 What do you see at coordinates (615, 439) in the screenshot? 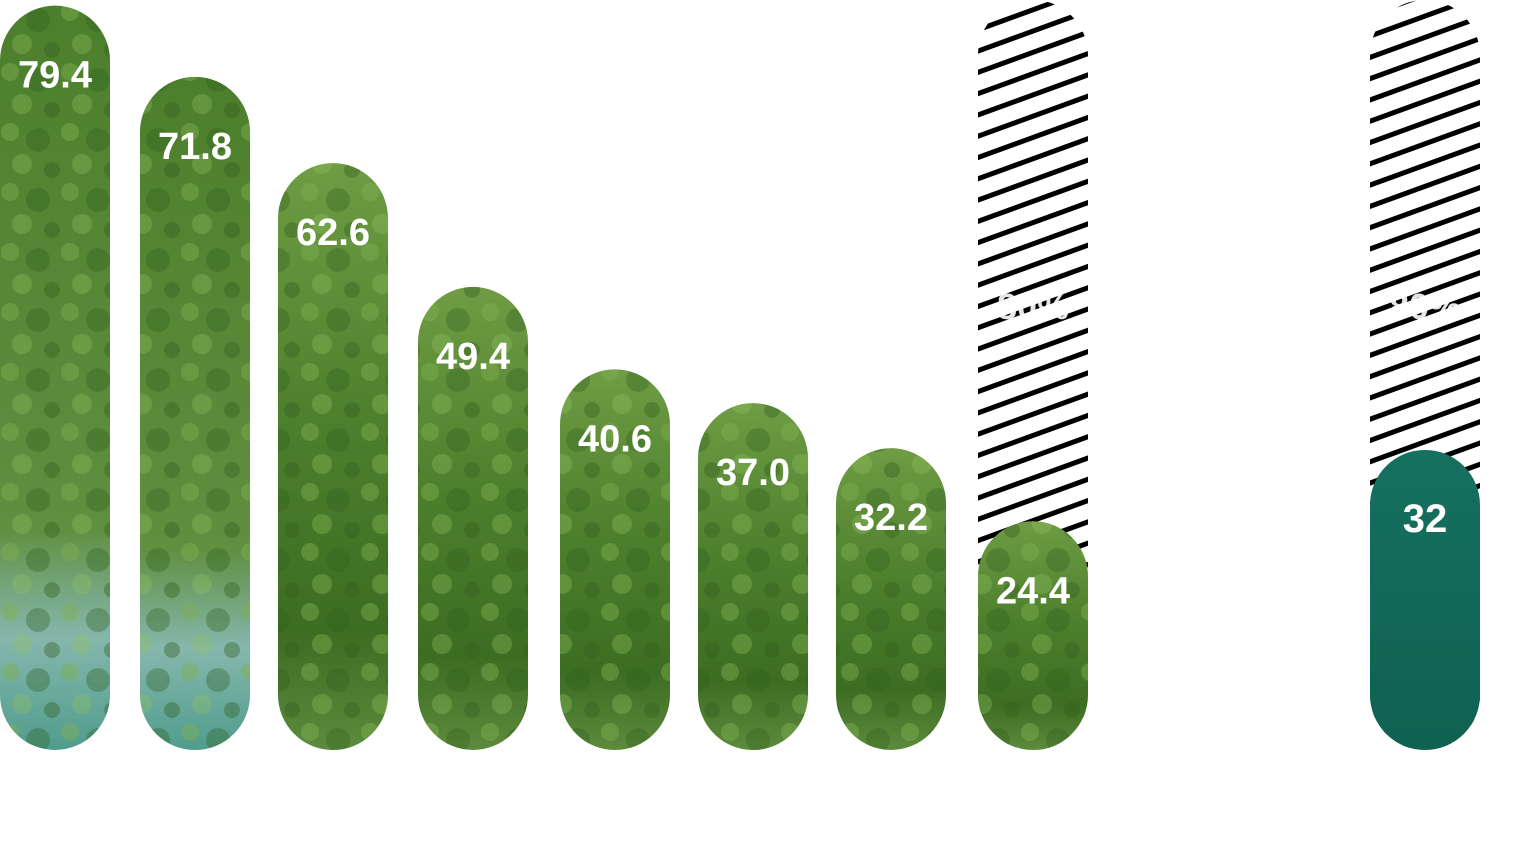
I see `data-label-4: 40.6` at bounding box center [615, 439].